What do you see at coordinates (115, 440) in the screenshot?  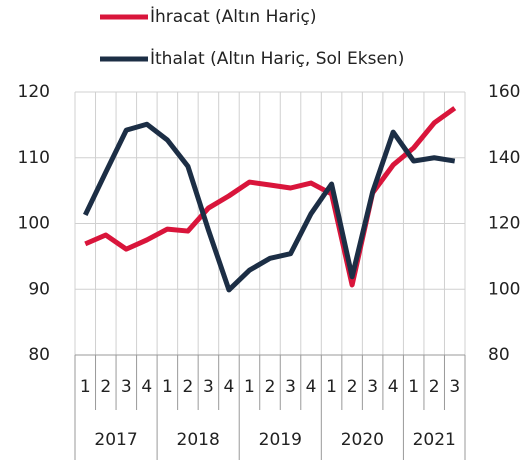 I see `year-label: 2017` at bounding box center [115, 440].